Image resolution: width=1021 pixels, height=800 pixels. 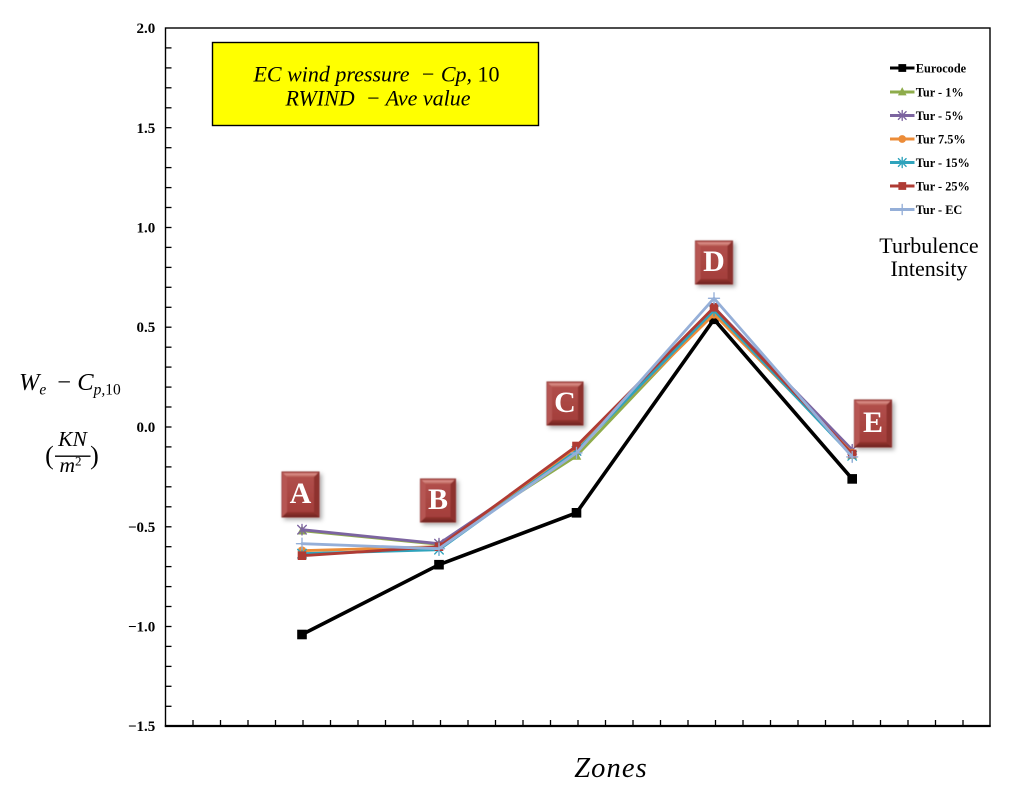 What do you see at coordinates (940, 116) in the screenshot?
I see `svg-text: Tur - 5%` at bounding box center [940, 116].